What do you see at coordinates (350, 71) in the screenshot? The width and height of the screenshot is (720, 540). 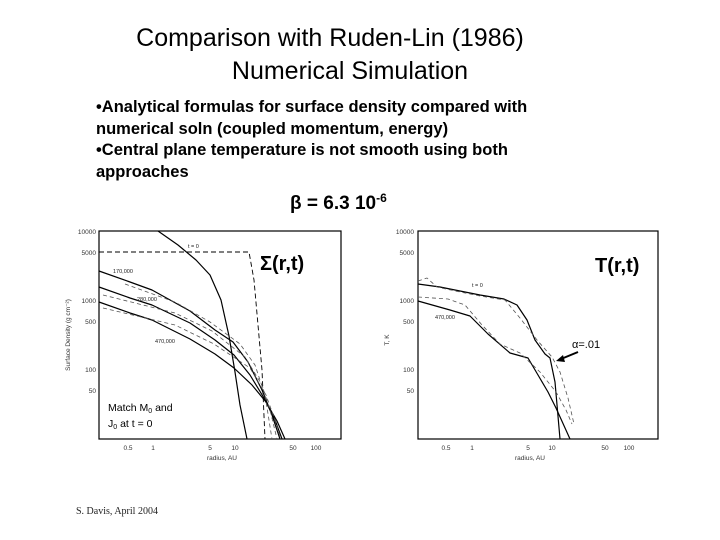 I see `title-line-2: Numerical Simulation` at bounding box center [350, 71].